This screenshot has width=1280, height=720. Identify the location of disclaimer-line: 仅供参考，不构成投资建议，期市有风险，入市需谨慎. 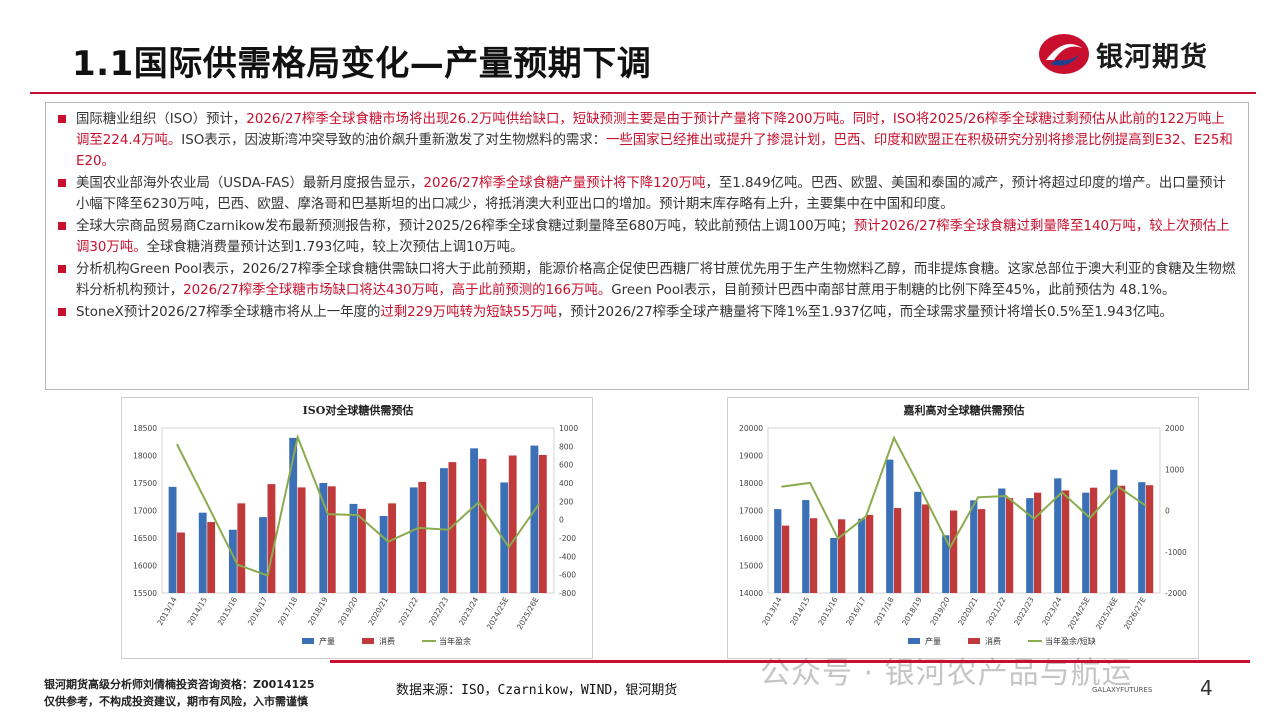
(176, 701).